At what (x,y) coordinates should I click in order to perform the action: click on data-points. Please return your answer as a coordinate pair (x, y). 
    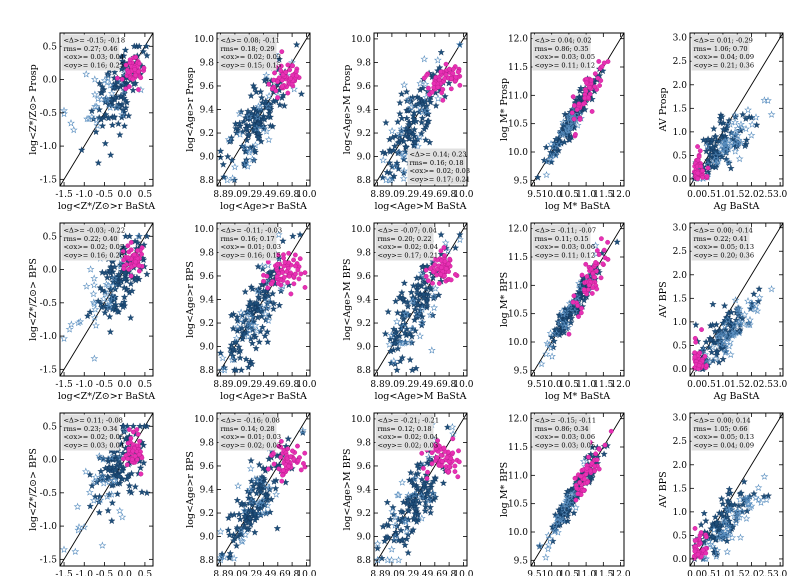
    Looking at the image, I should click on (263, 299).